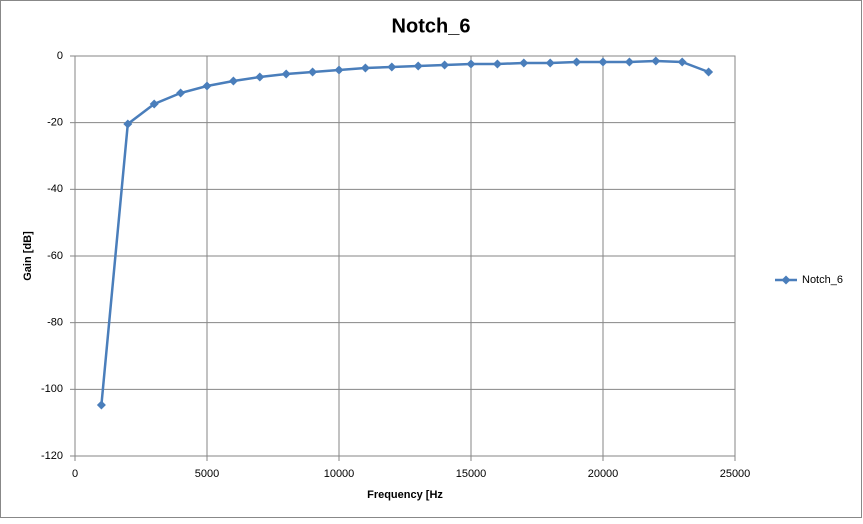 The height and width of the screenshot is (524, 863). Describe the element at coordinates (75, 474) in the screenshot. I see `x-tick-label: 0` at that location.